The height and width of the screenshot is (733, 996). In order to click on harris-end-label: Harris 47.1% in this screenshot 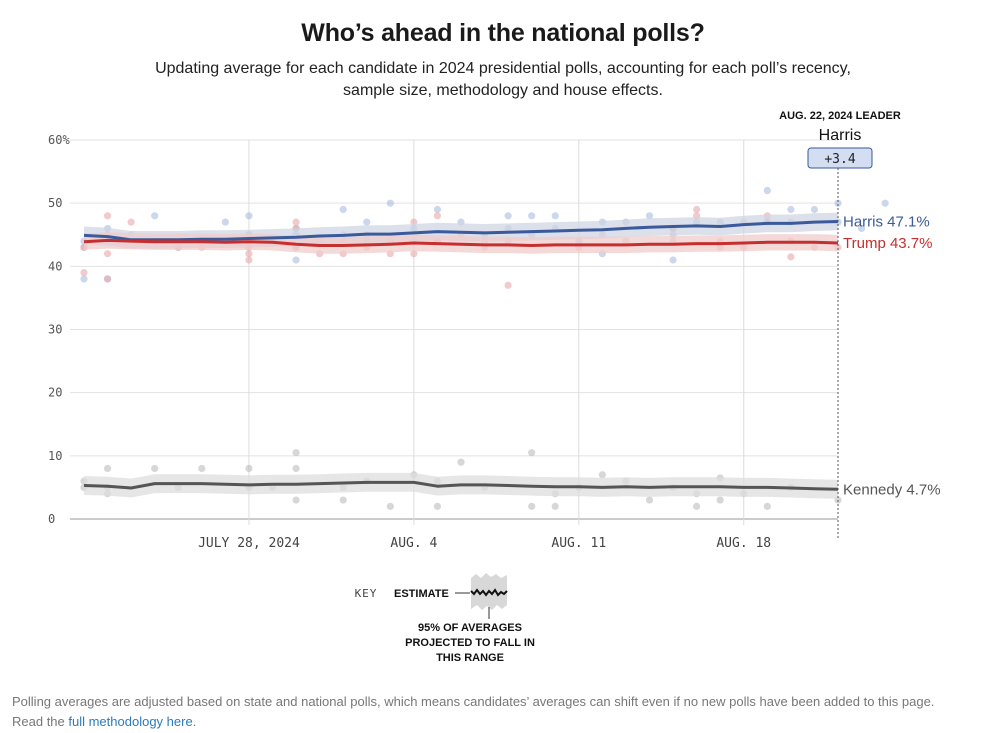, I will do `click(886, 221)`.